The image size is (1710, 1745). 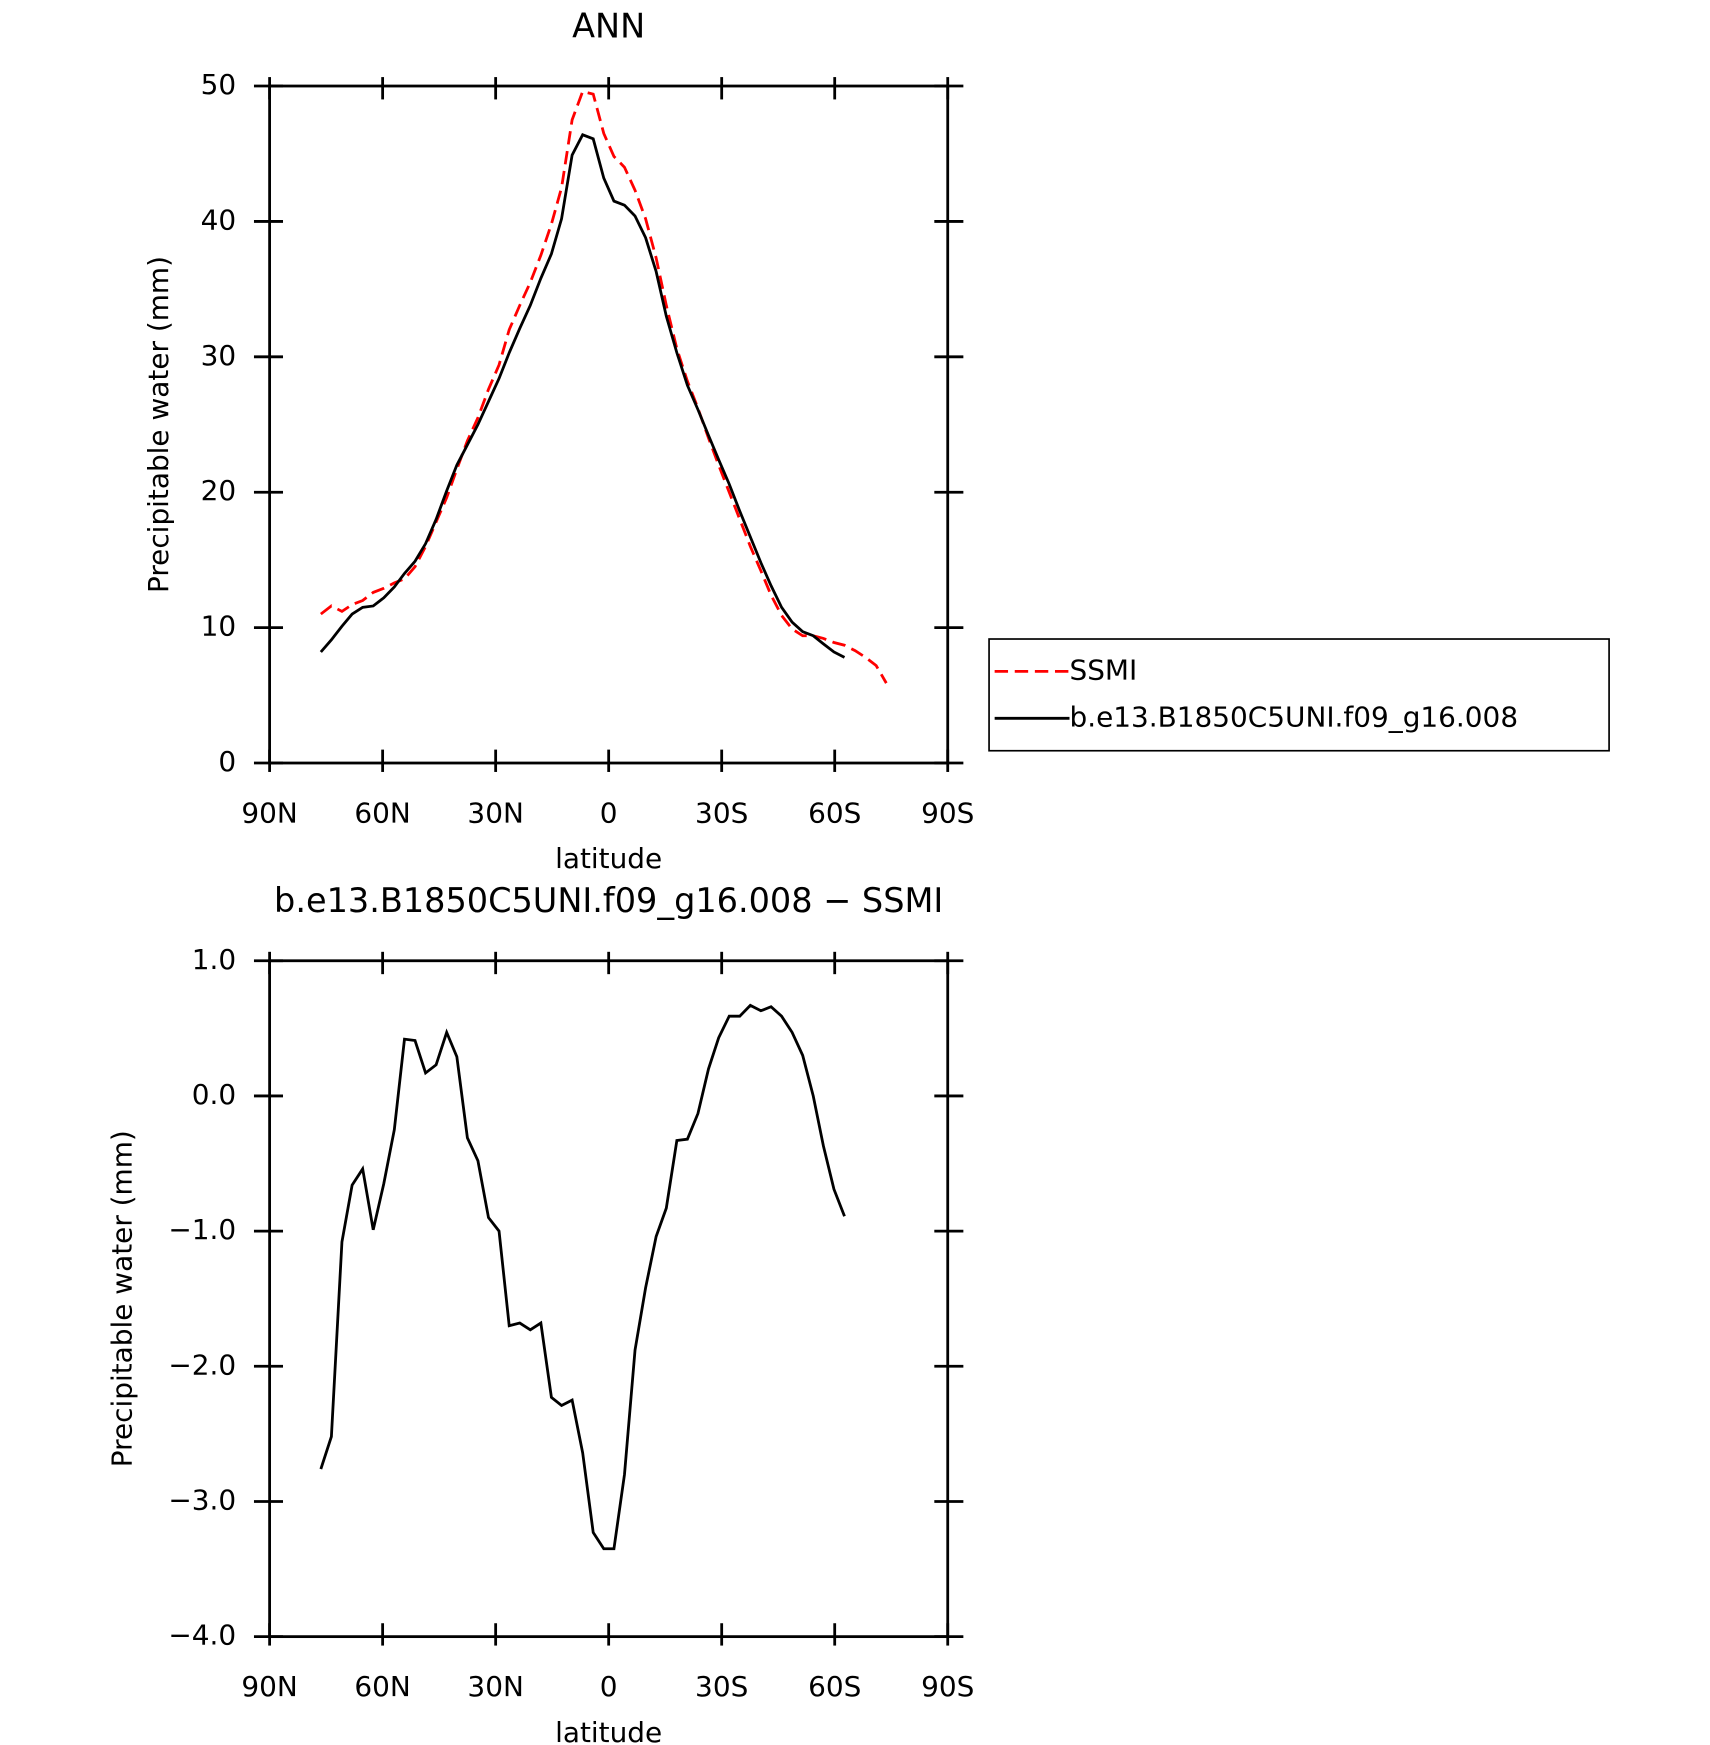 I want to click on y-tick-label: 50, so click(x=219, y=84).